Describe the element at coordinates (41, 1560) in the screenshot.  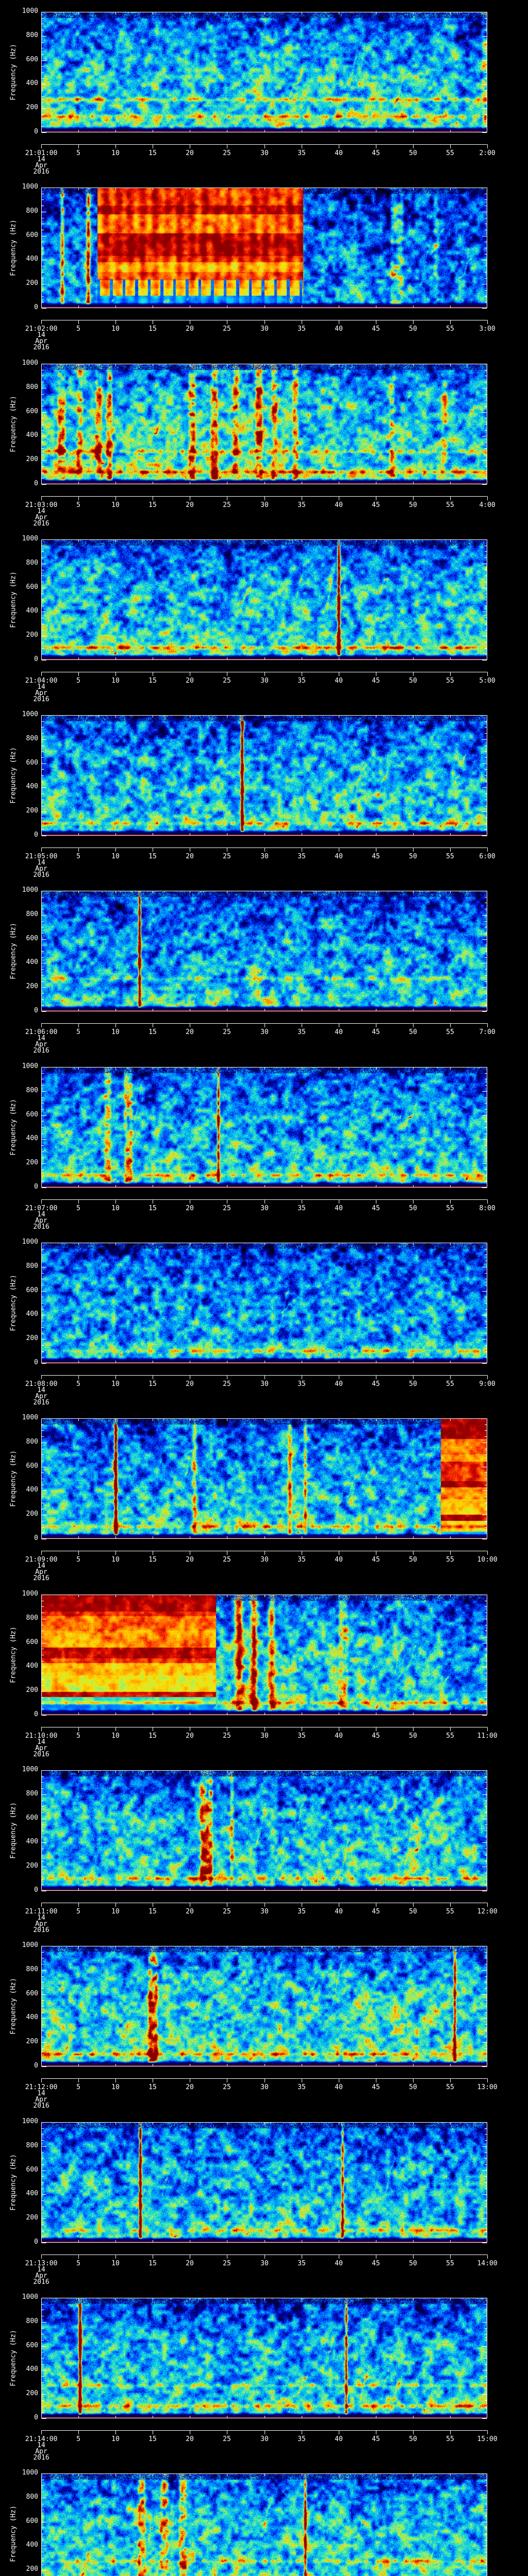
I see `start-time-label: 21:09:00` at that location.